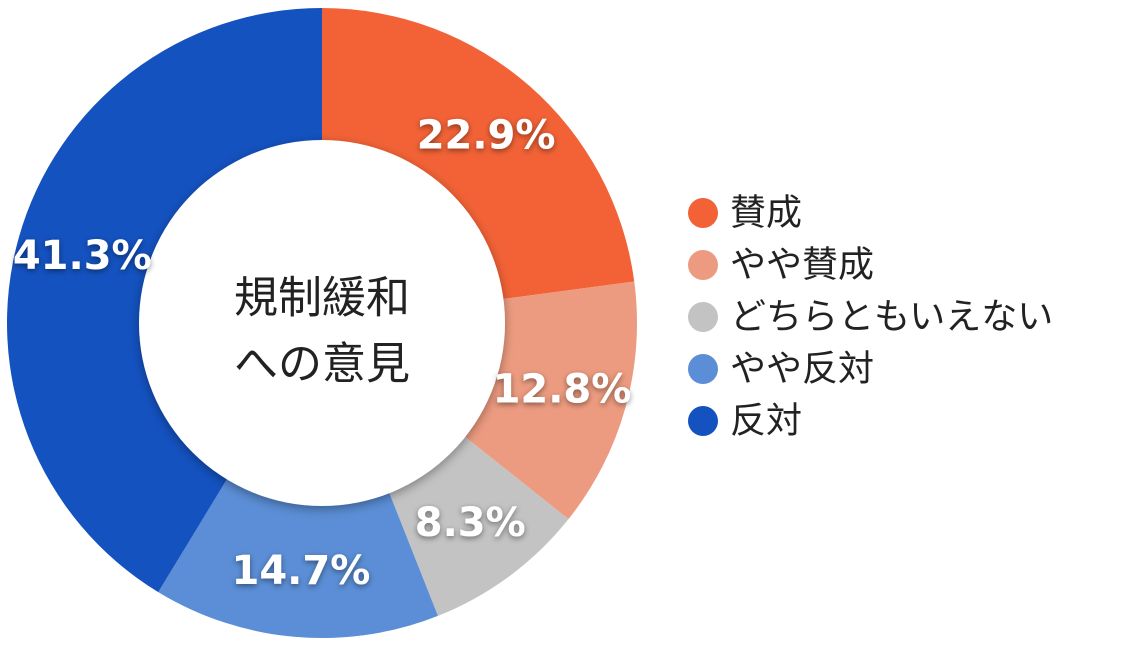 This screenshot has width=1124, height=647. I want to click on center-label-line-1: 規制緩和, so click(322, 298).